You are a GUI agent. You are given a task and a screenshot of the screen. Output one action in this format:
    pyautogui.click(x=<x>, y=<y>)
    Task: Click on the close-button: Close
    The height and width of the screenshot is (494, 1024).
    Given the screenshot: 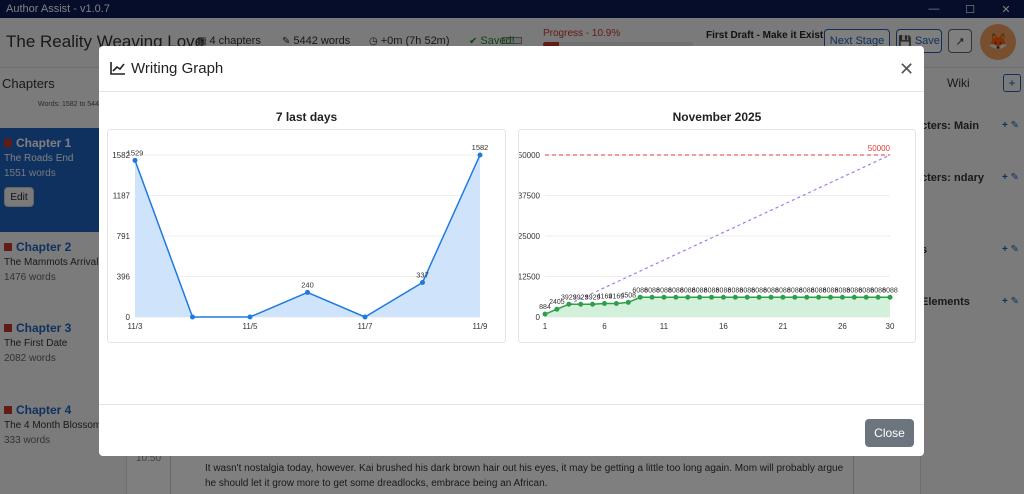 What is the action you would take?
    pyautogui.click(x=889, y=433)
    